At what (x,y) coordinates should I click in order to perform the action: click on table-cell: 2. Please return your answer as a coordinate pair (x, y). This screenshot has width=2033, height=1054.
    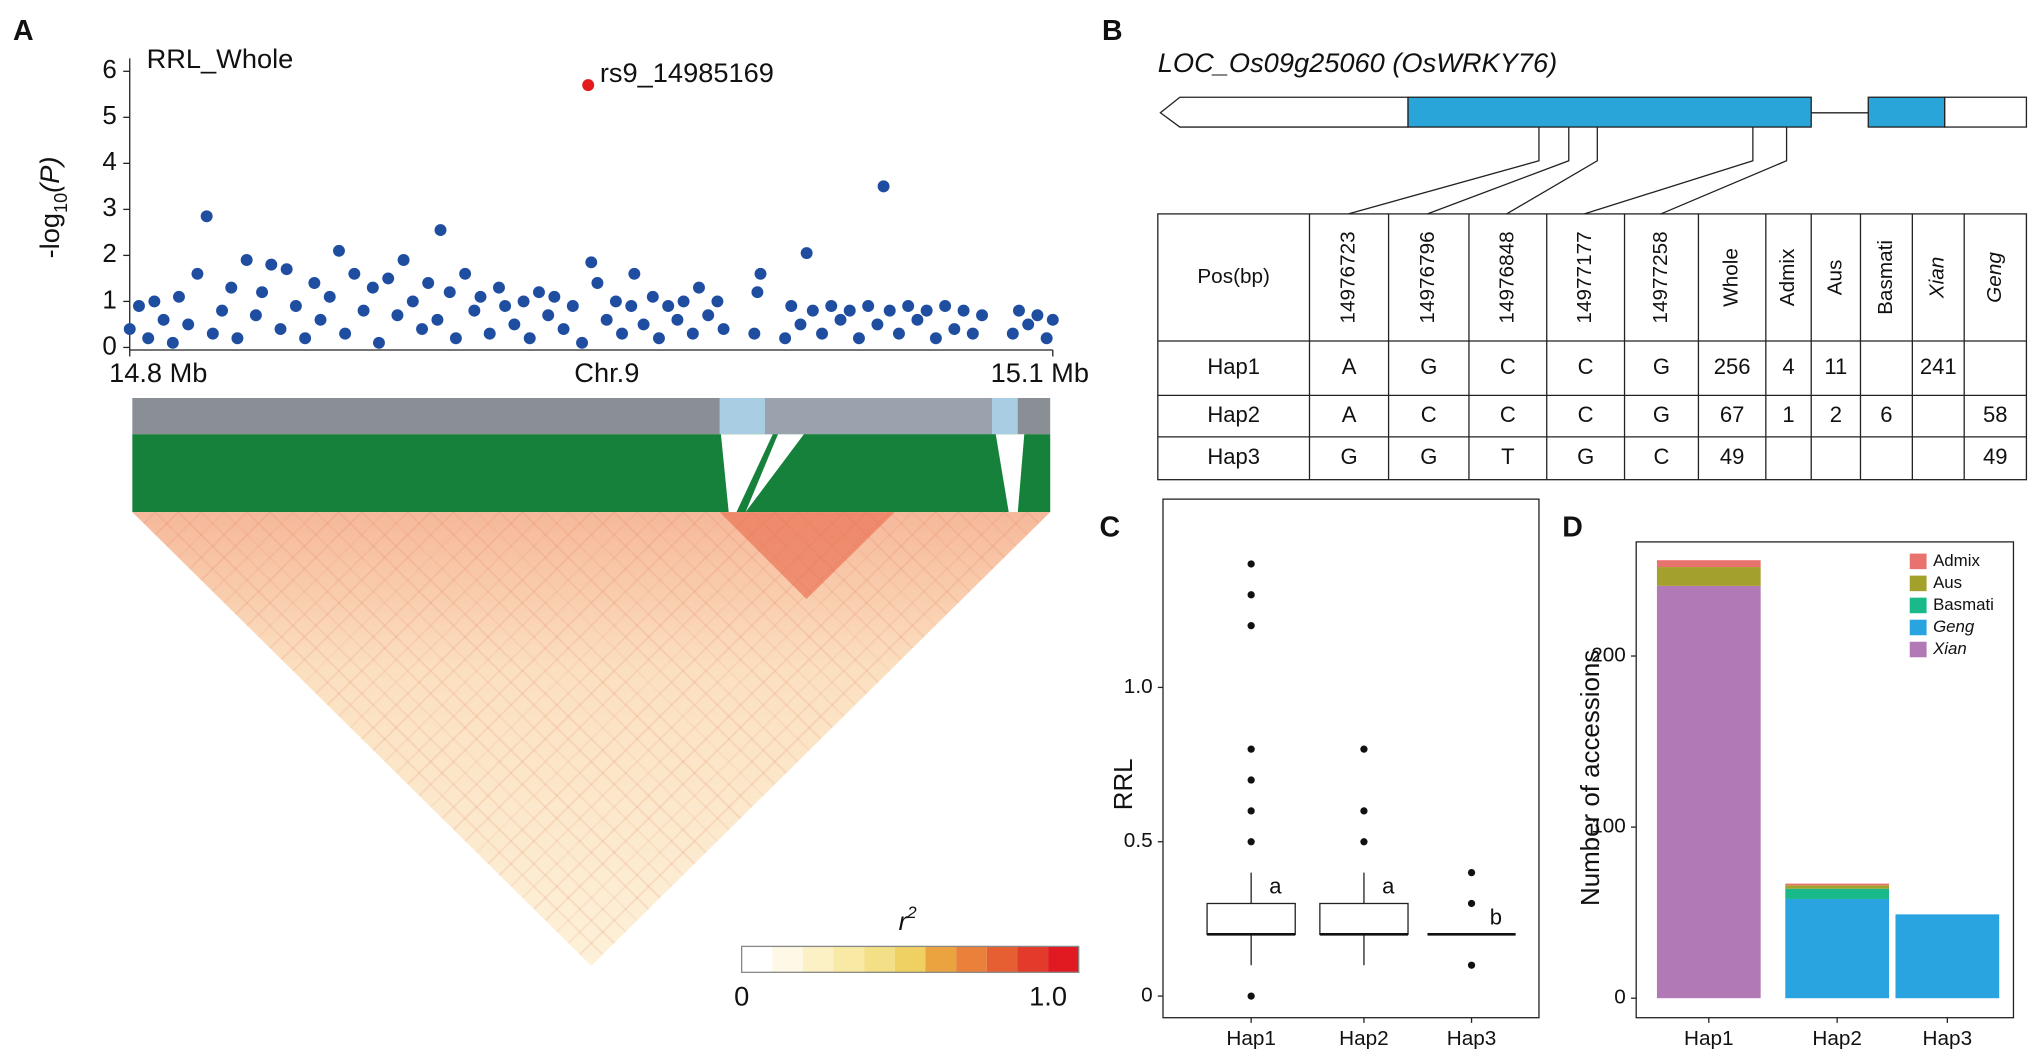
    Looking at the image, I should click on (1836, 414).